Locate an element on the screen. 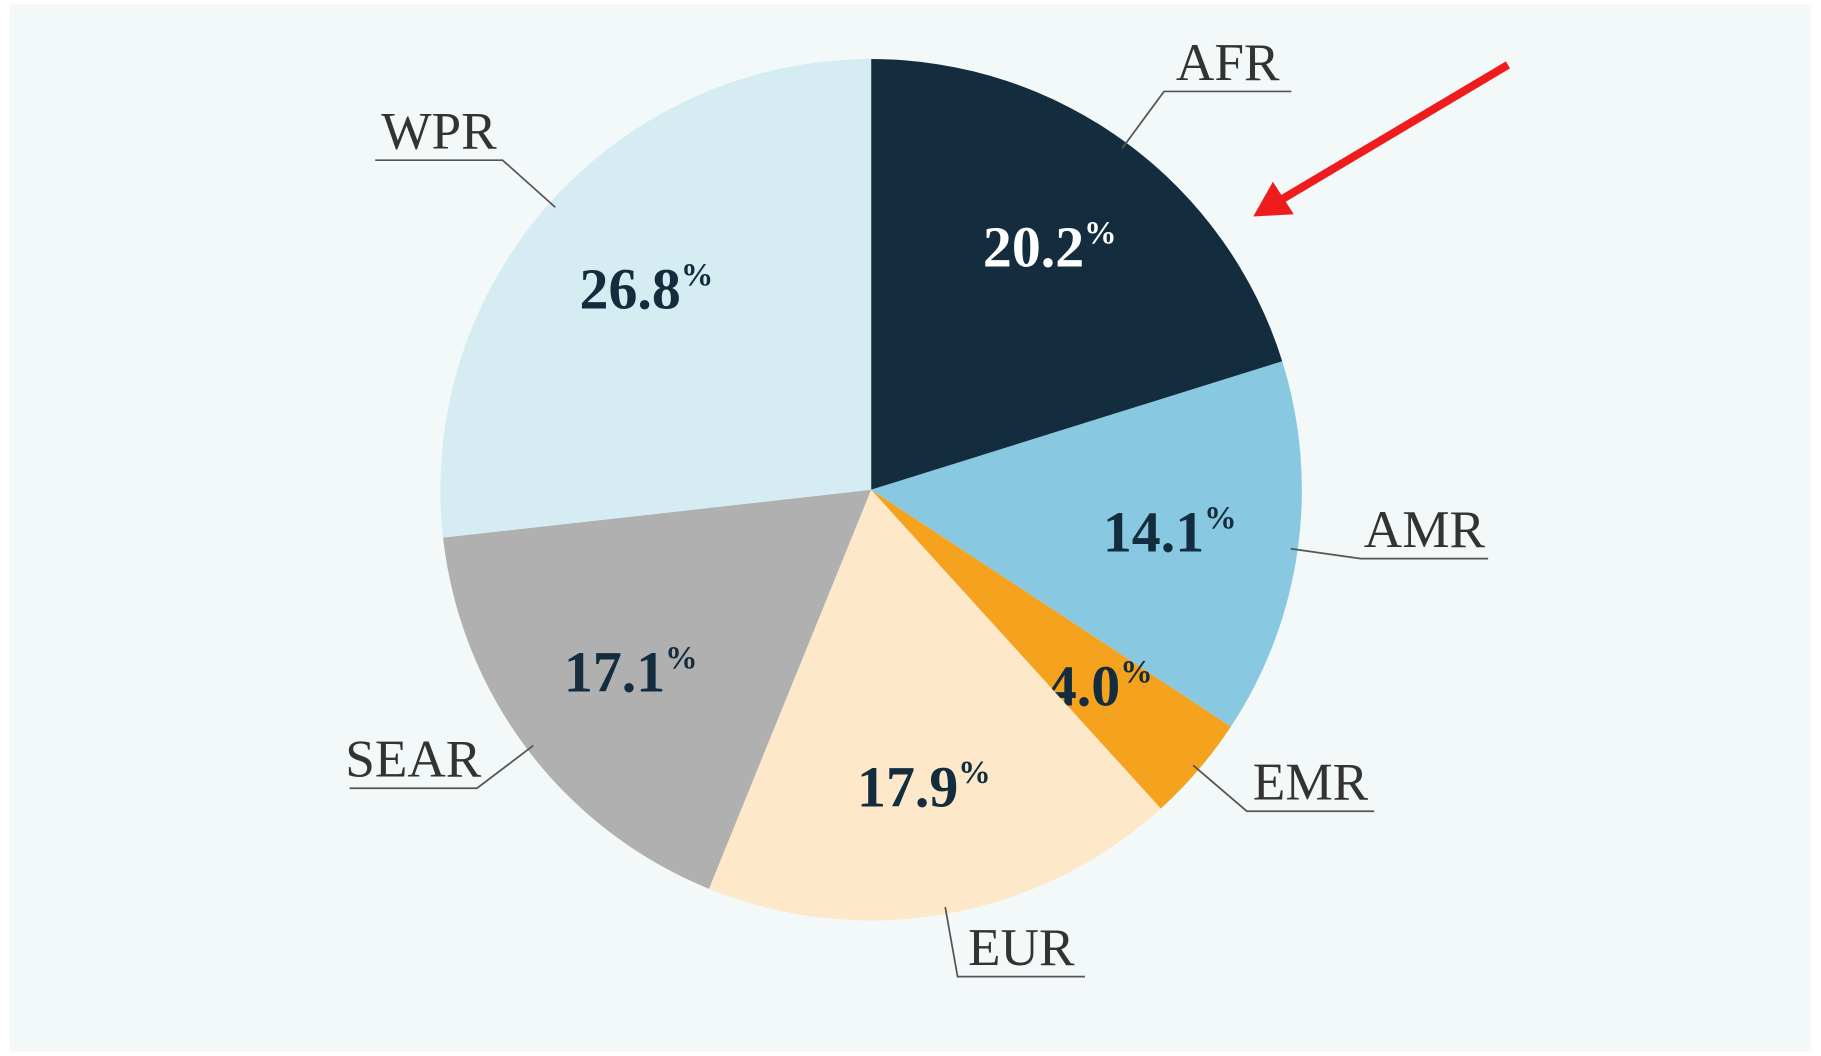 This screenshot has height=1056, width=1821. annotation-arrow is located at coordinates (1382, 139).